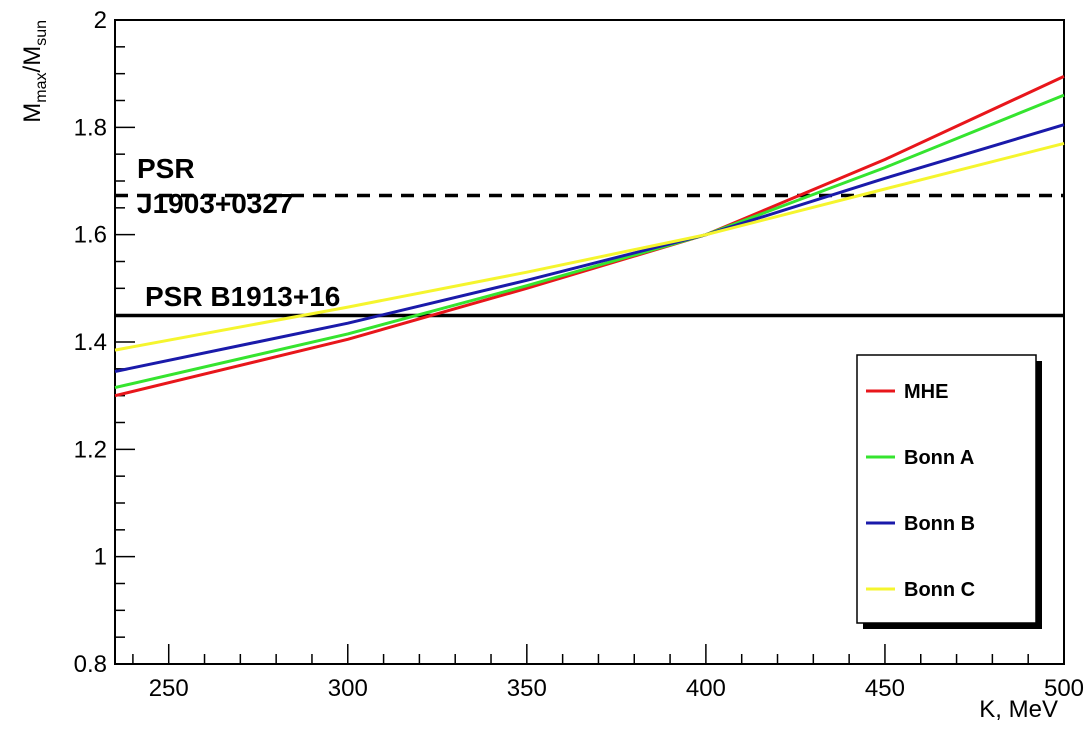 The image size is (1092, 736). I want to click on x-tick-label: 250, so click(169, 688).